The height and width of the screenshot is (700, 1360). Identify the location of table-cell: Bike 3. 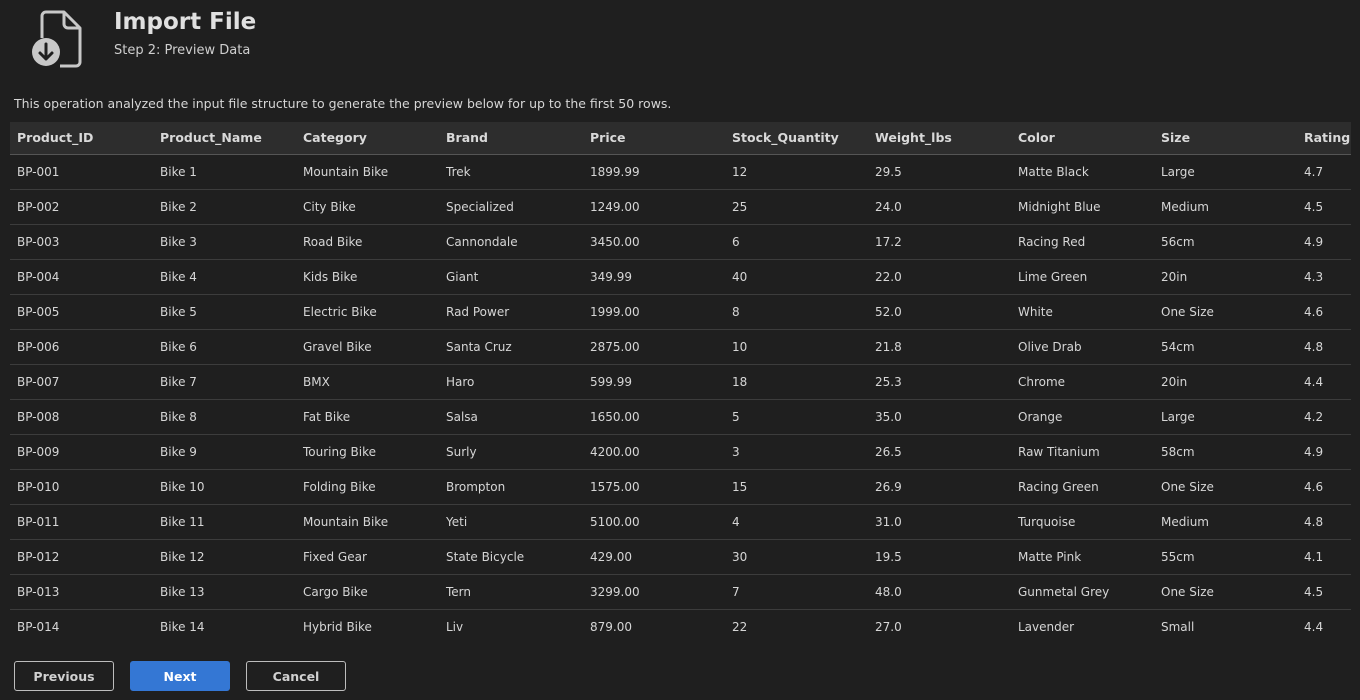
(224, 242).